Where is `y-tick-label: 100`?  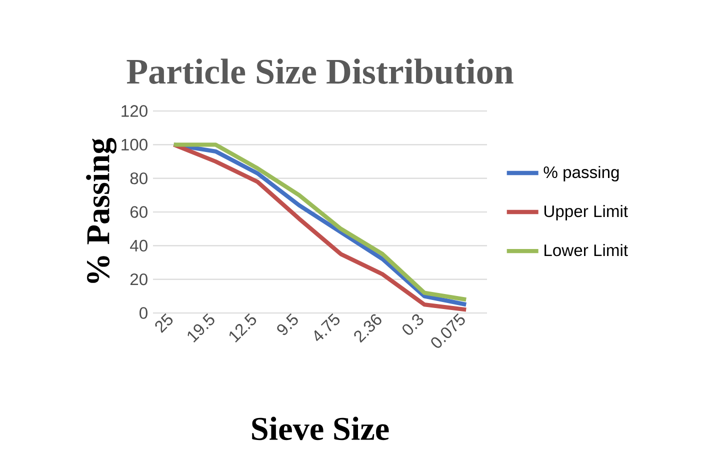
y-tick-label: 100 is located at coordinates (135, 144).